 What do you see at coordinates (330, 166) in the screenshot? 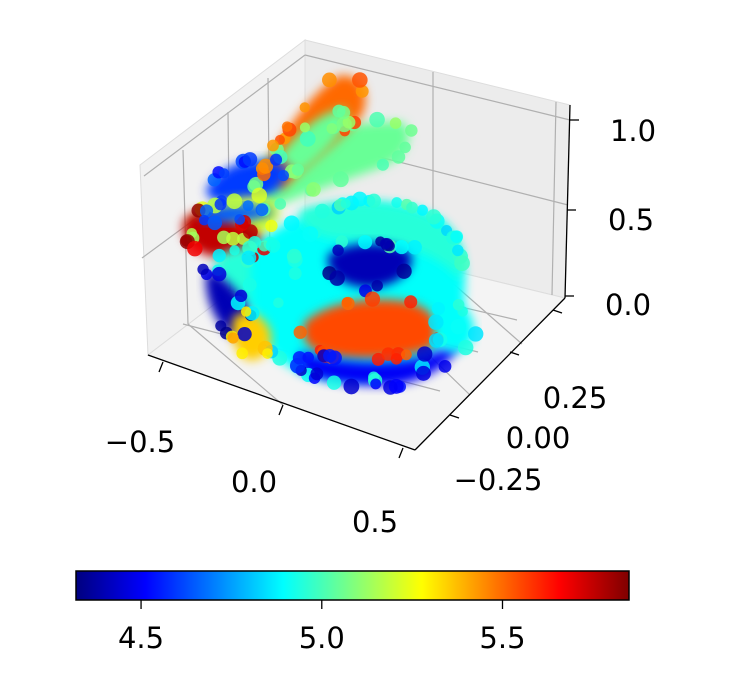
I see `bunny-region-ear-right` at bounding box center [330, 166].